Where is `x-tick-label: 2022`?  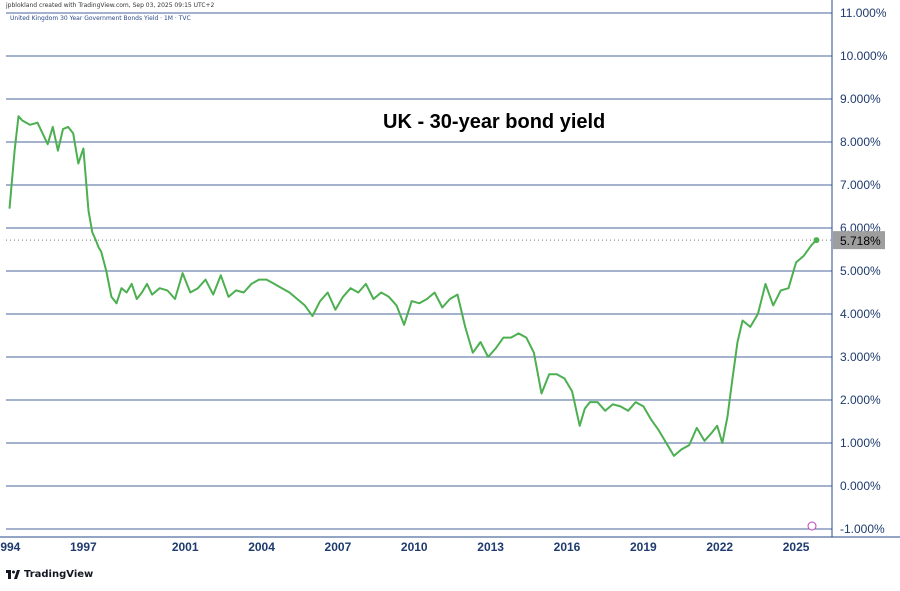
x-tick-label: 2022 is located at coordinates (719, 547).